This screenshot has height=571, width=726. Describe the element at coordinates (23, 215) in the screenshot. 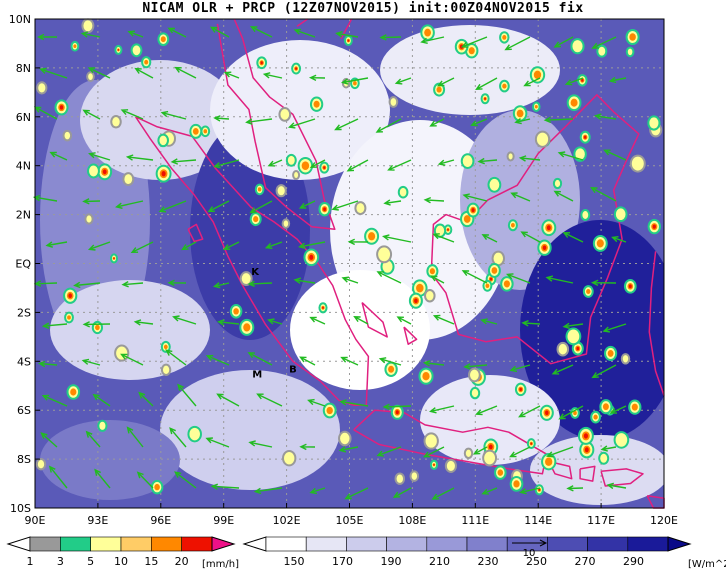

I see `lat-tick-label: 2N` at that location.